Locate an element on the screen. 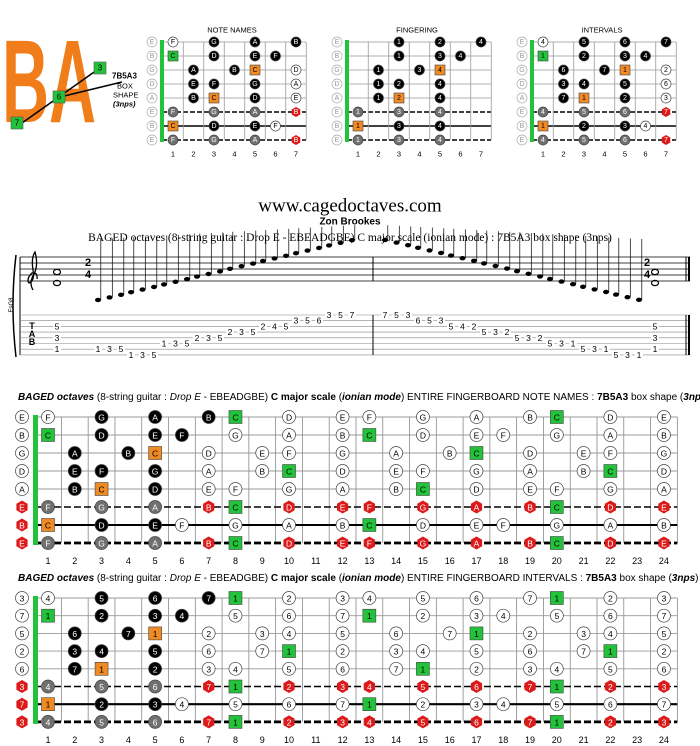 This screenshot has width=700, height=746. staff-label: EsG8 is located at coordinates (12, 305).